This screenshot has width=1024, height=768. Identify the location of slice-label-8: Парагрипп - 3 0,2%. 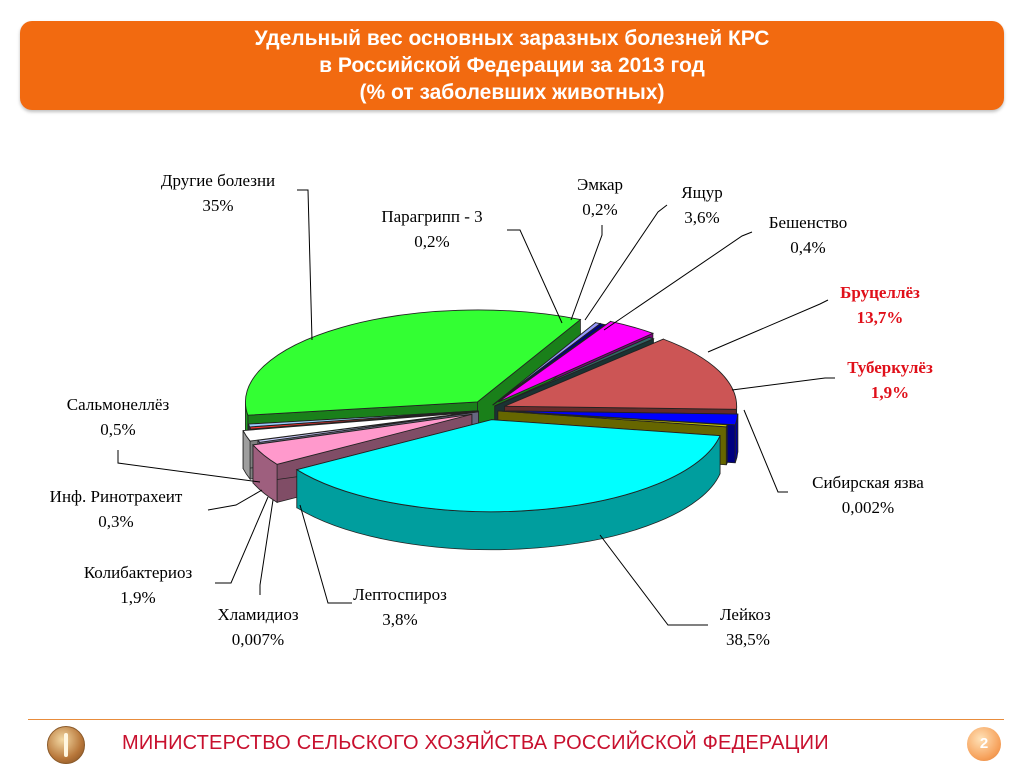
(472, 265).